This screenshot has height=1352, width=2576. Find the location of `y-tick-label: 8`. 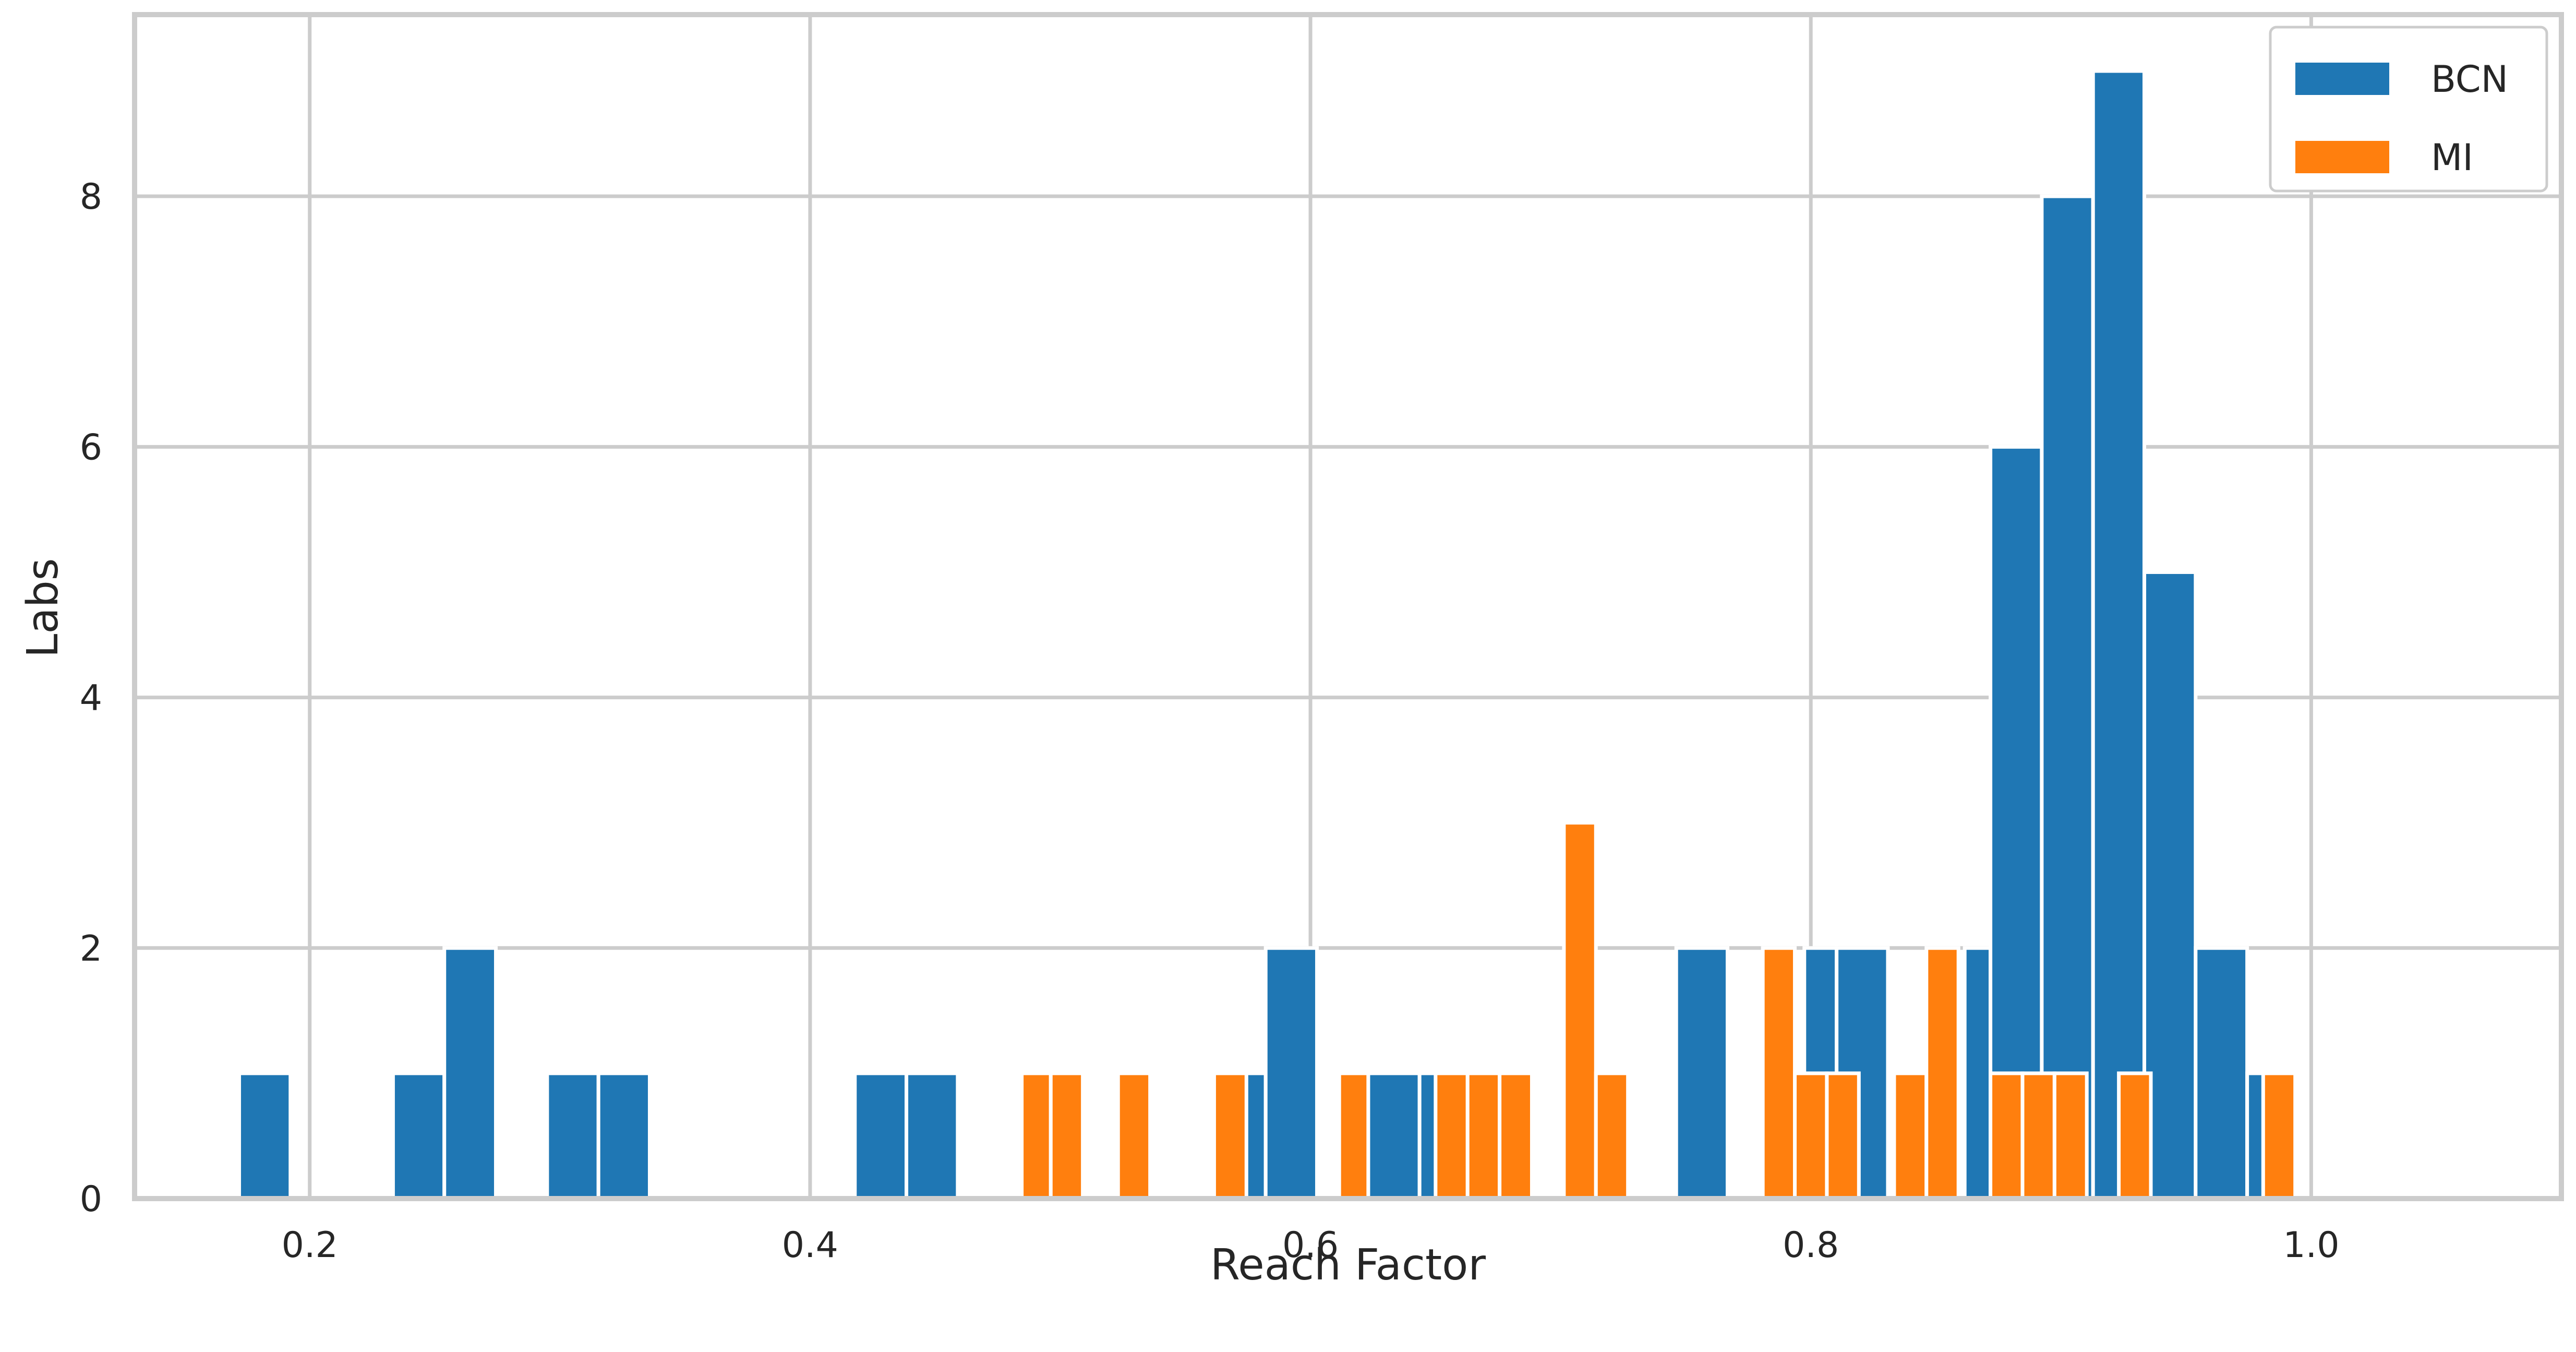

y-tick-label: 8 is located at coordinates (91, 197).